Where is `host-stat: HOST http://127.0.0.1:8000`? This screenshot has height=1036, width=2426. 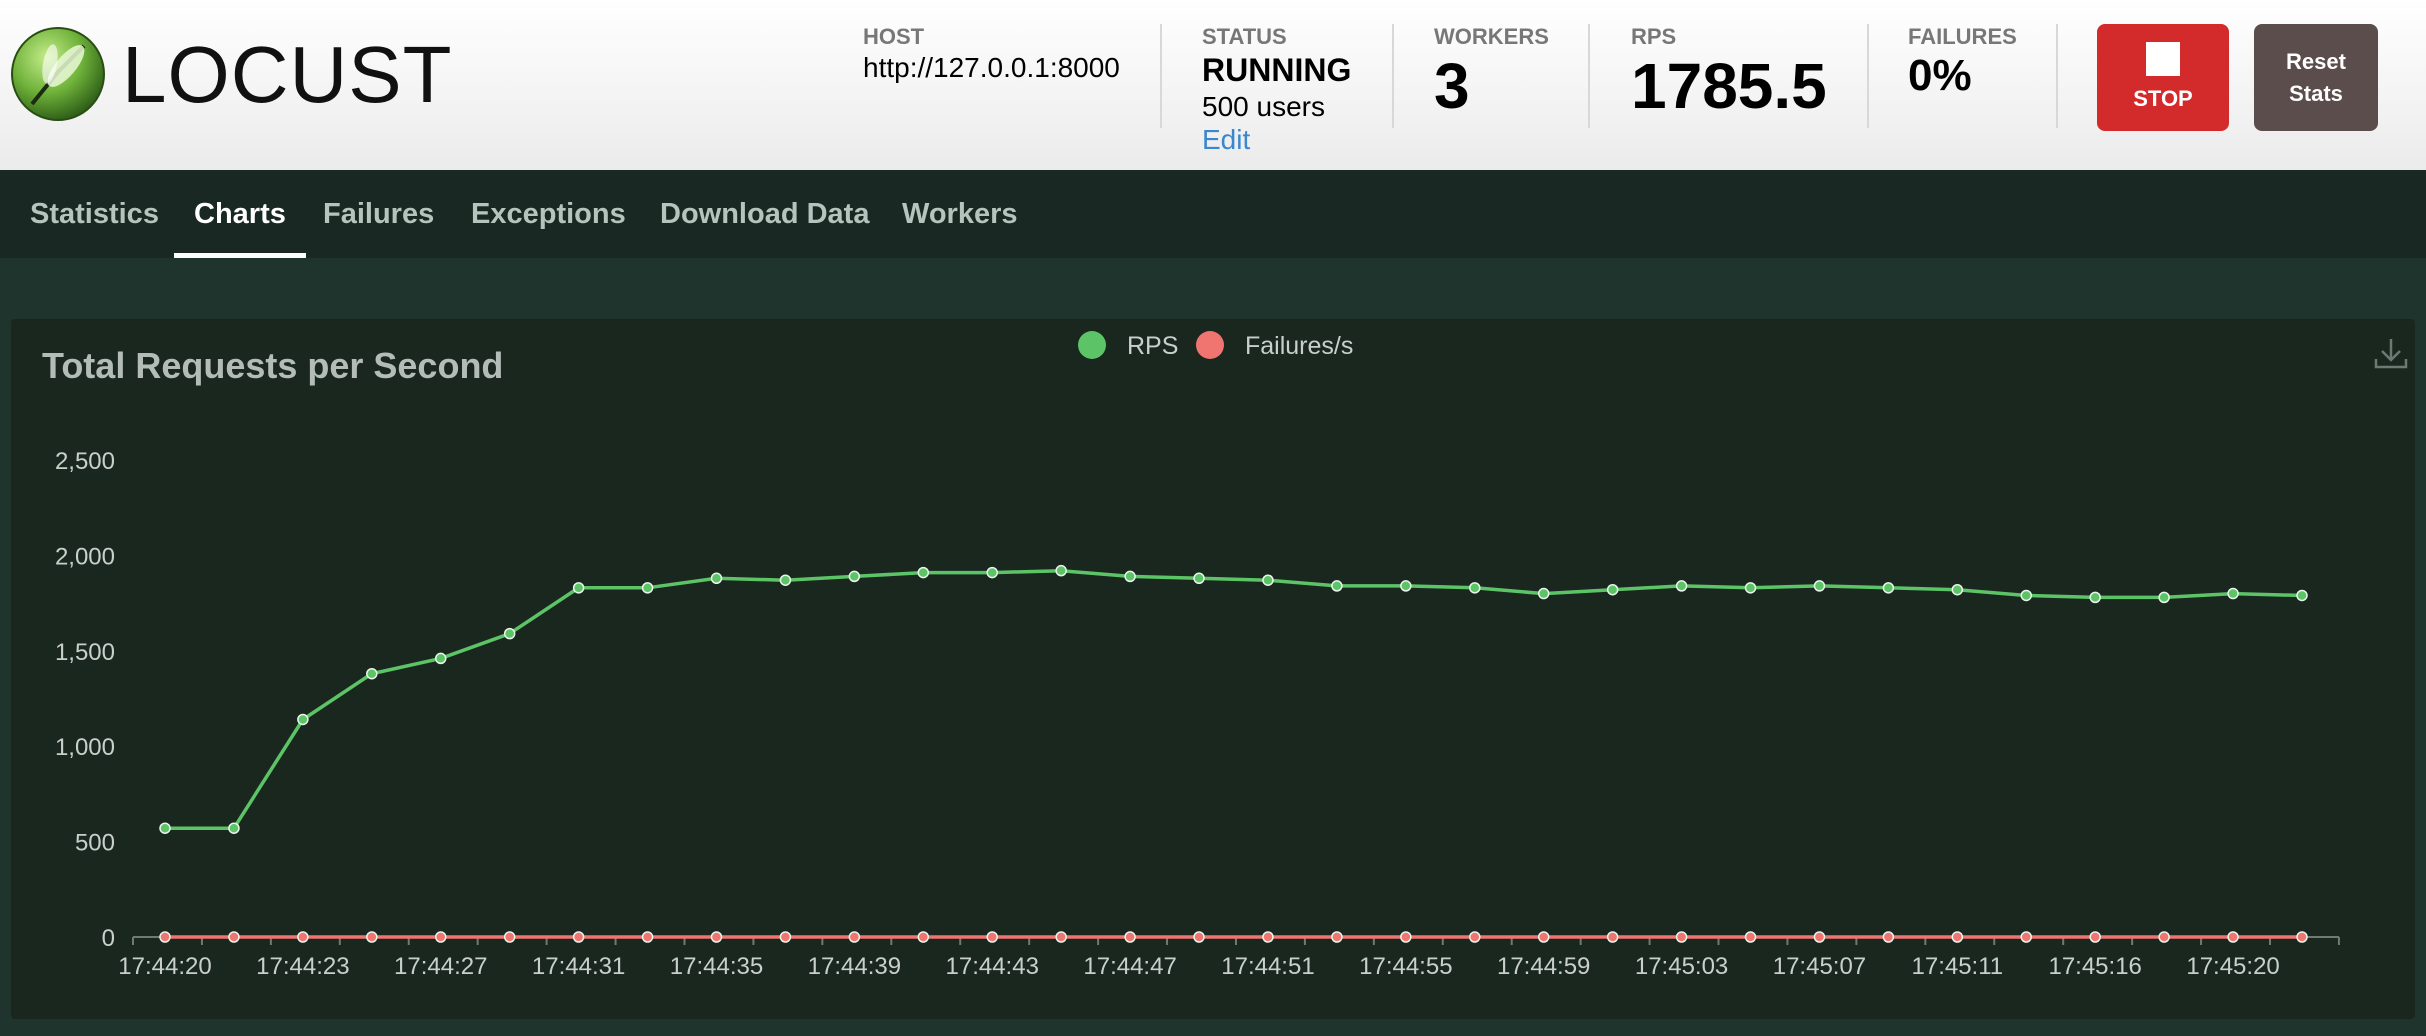
host-stat: HOST http://127.0.0.1:8000 is located at coordinates (991, 55).